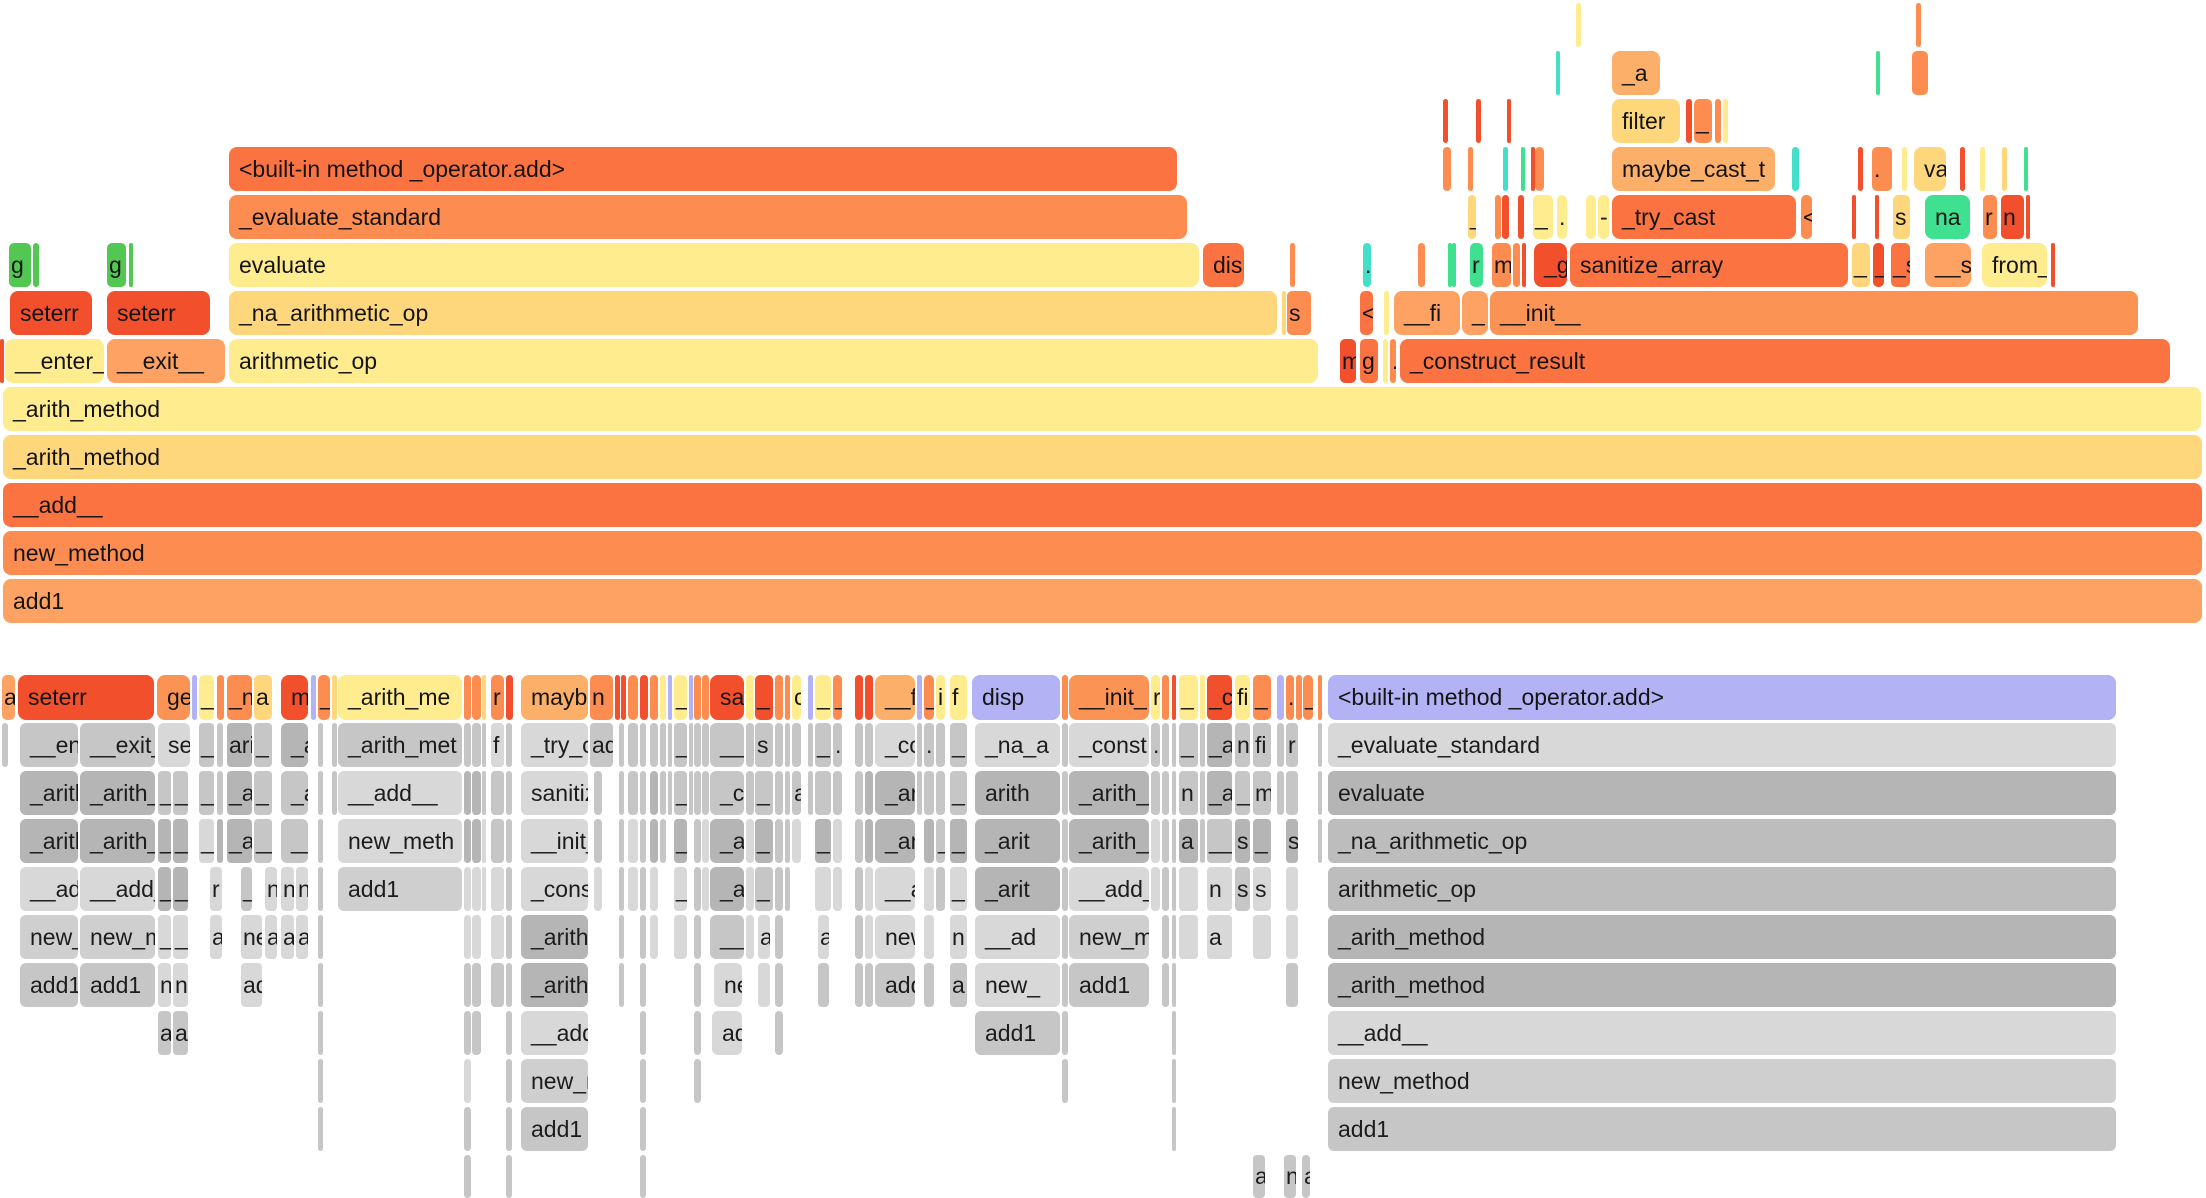 The image size is (2206, 1198). Describe the element at coordinates (1990, 217) in the screenshot. I see `flame-bar-r: r` at that location.